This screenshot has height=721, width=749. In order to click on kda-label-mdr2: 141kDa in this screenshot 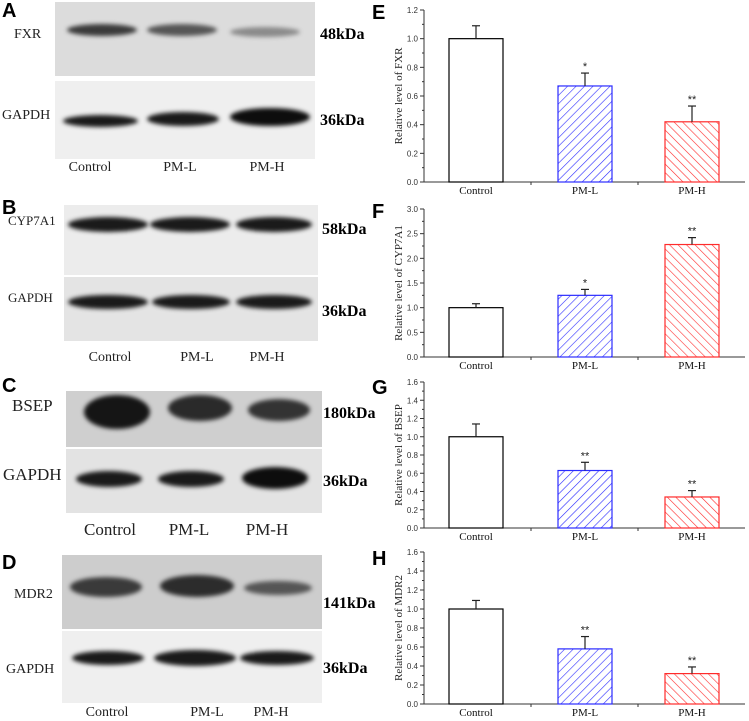, I will do `click(349, 603)`.